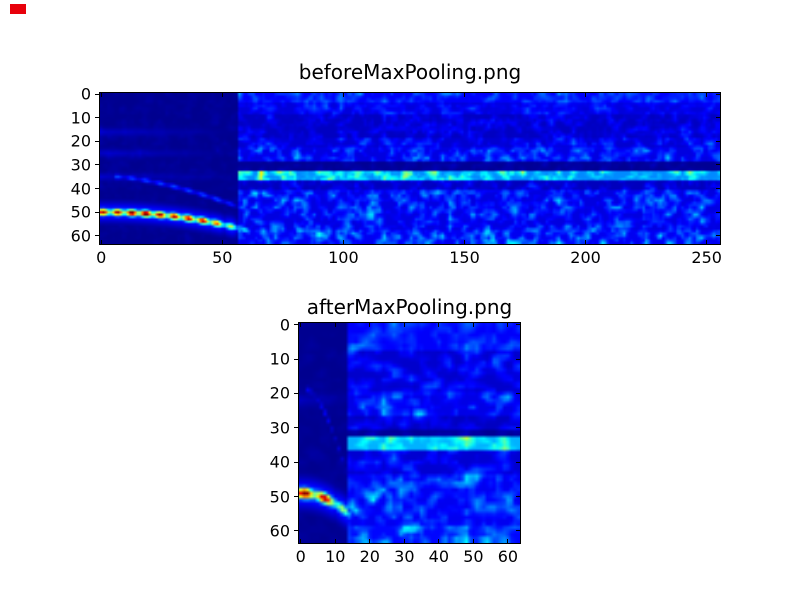  Describe the element at coordinates (409, 307) in the screenshot. I see `plot-title-after: afterMaxPooling.png` at that location.